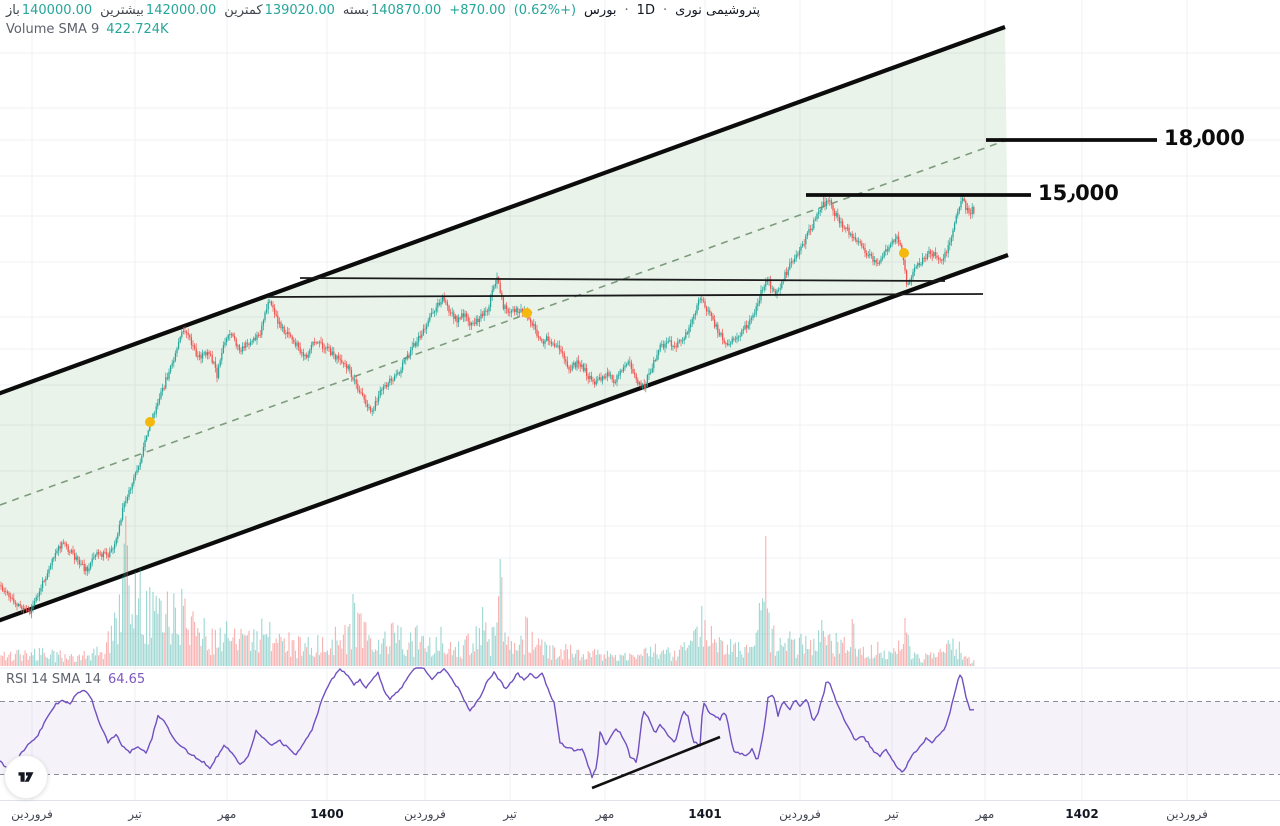 The width and height of the screenshot is (1280, 826). What do you see at coordinates (656, 762) in the screenshot?
I see `rsi-trendline` at bounding box center [656, 762].